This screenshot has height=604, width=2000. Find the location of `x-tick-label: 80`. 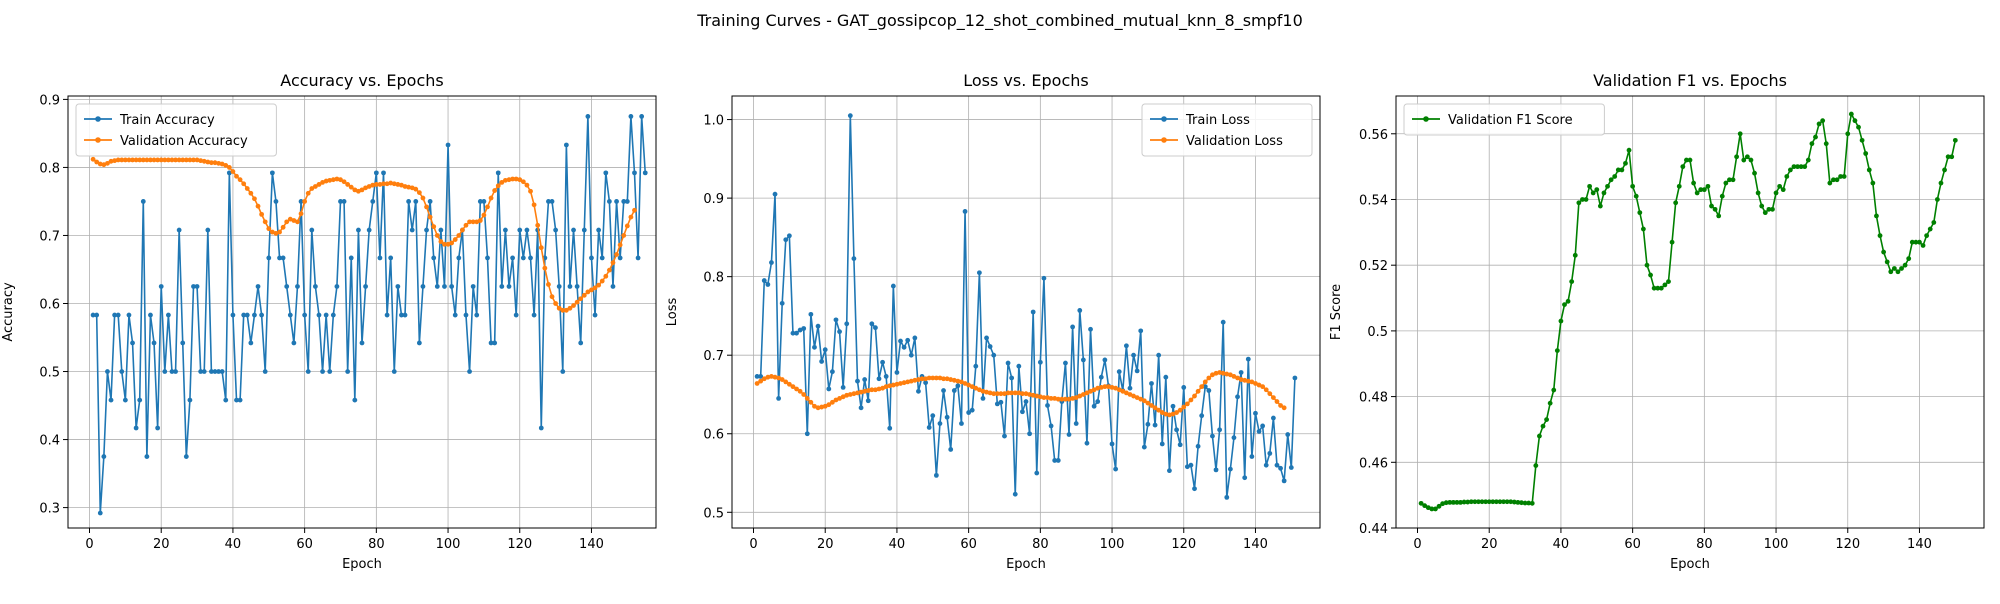

x-tick-label: 80 is located at coordinates (376, 544).